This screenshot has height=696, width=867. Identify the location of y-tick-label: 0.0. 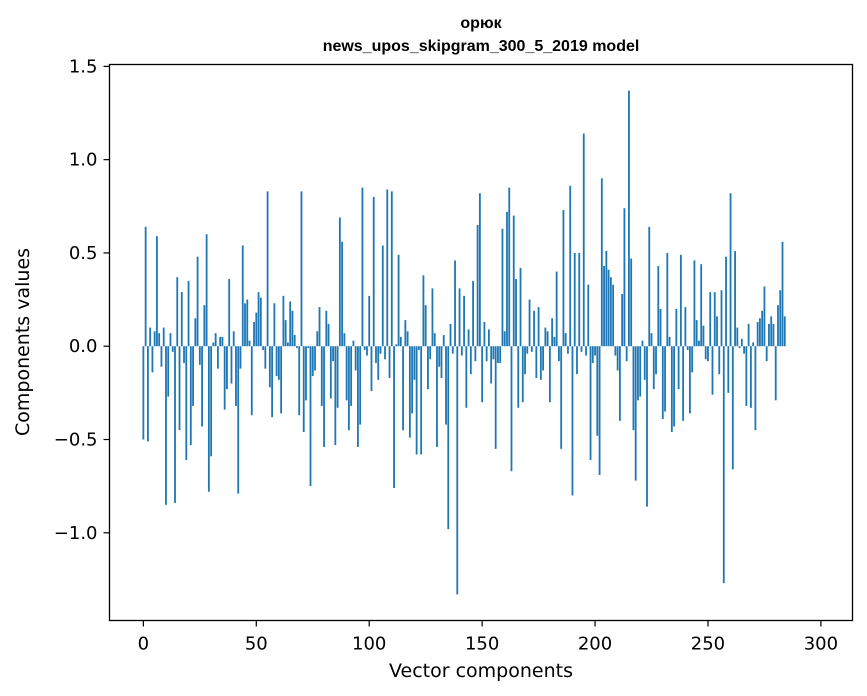
(83, 346).